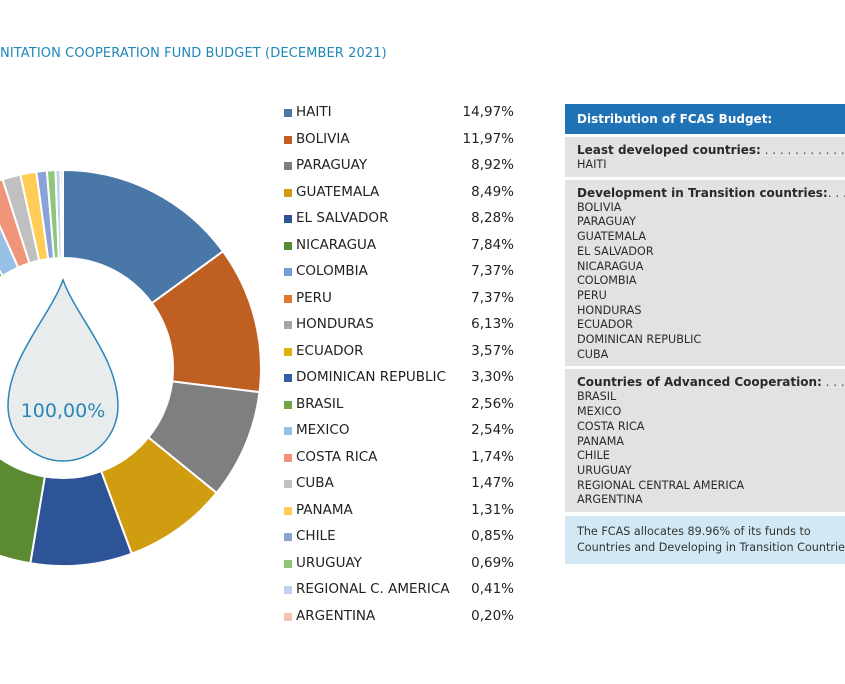  Describe the element at coordinates (609, 310) in the screenshot. I see `country-item: HONDURAS` at that location.